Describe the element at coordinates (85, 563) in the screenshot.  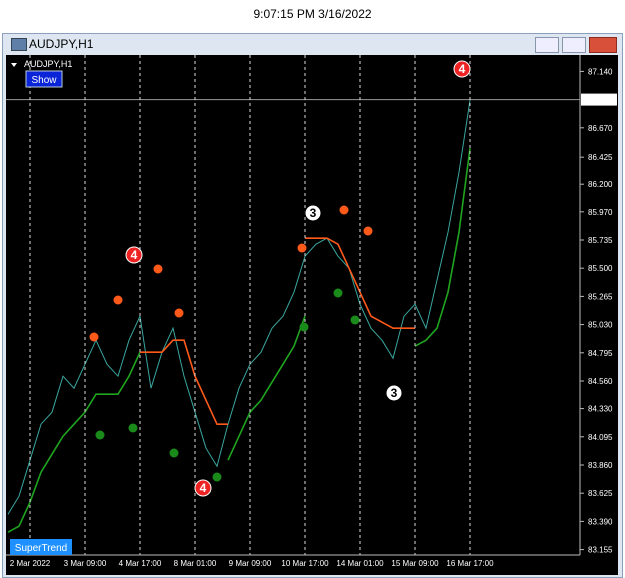
I see `x-tick-label: 3 Mar 09:00` at that location.